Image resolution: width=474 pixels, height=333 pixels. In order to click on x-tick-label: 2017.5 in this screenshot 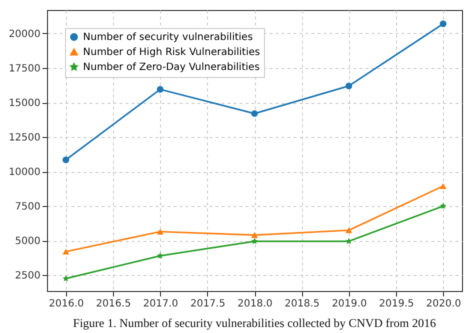, I will do `click(208, 304)`.